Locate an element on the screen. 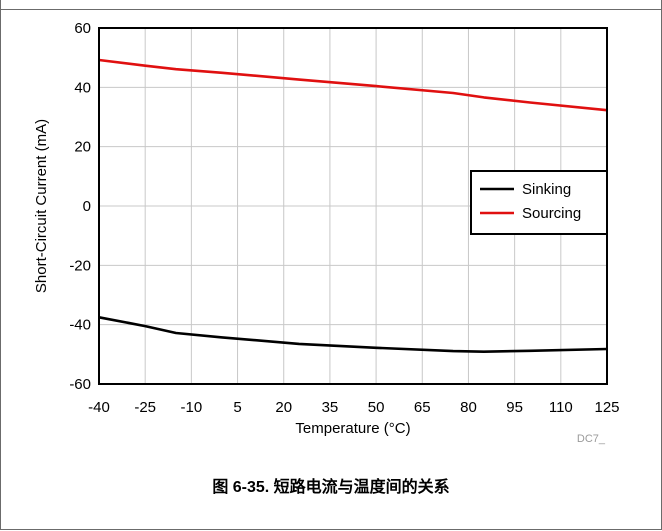  y-tick-label: 0 is located at coordinates (87, 206).